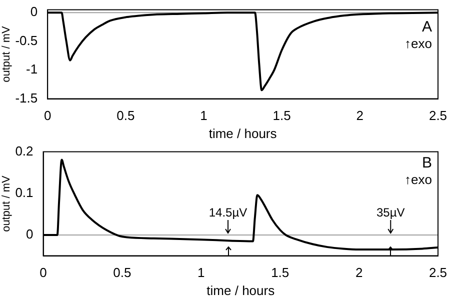  What do you see at coordinates (26, 98) in the screenshot?
I see `y-tick-label: -1.5` at bounding box center [26, 98].